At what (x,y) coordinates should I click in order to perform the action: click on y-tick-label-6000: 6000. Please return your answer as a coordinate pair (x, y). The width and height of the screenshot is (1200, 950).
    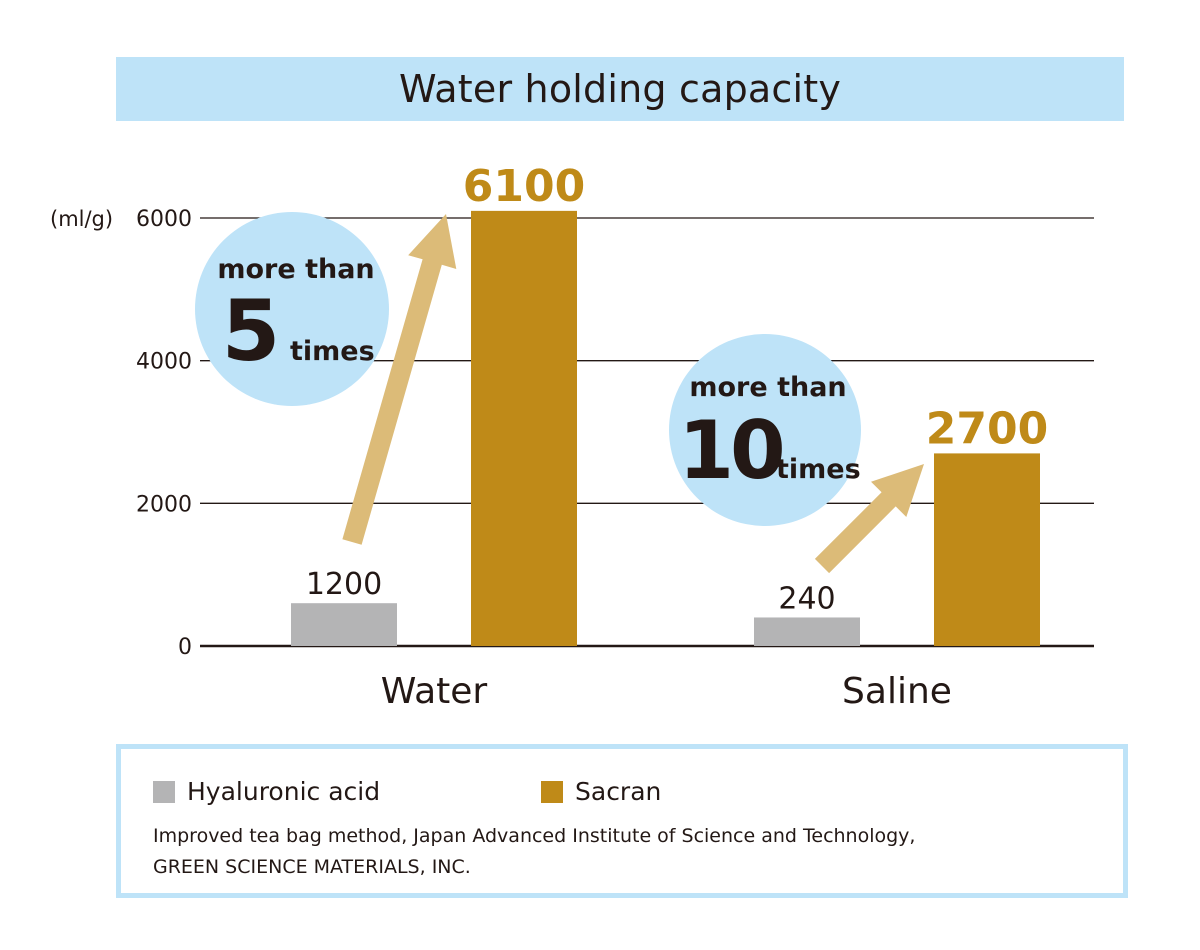
    Looking at the image, I should click on (164, 219).